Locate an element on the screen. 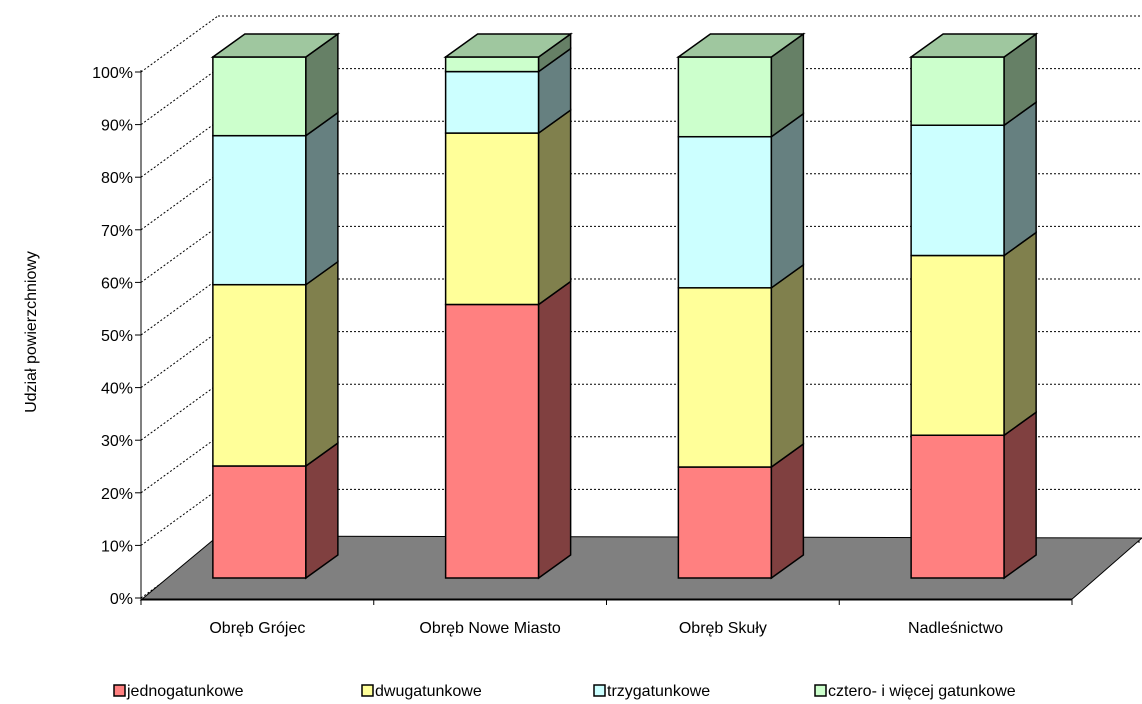  y-tick-label: 0% is located at coordinates (121, 599).